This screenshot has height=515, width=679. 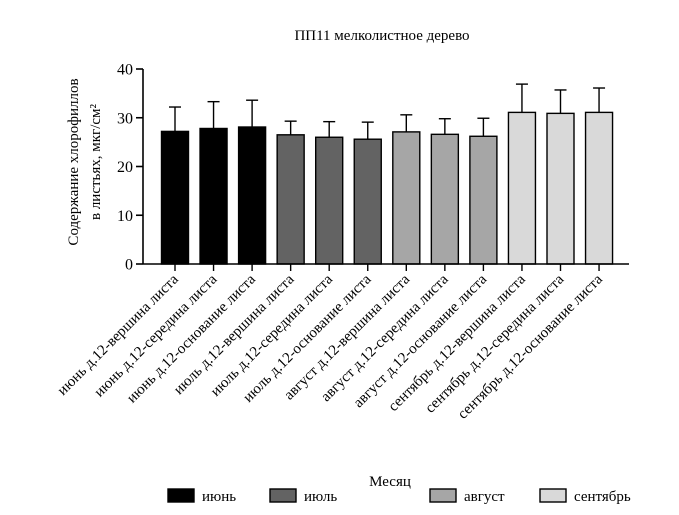 I want to click on y-tick-label: 20, so click(x=125, y=167).